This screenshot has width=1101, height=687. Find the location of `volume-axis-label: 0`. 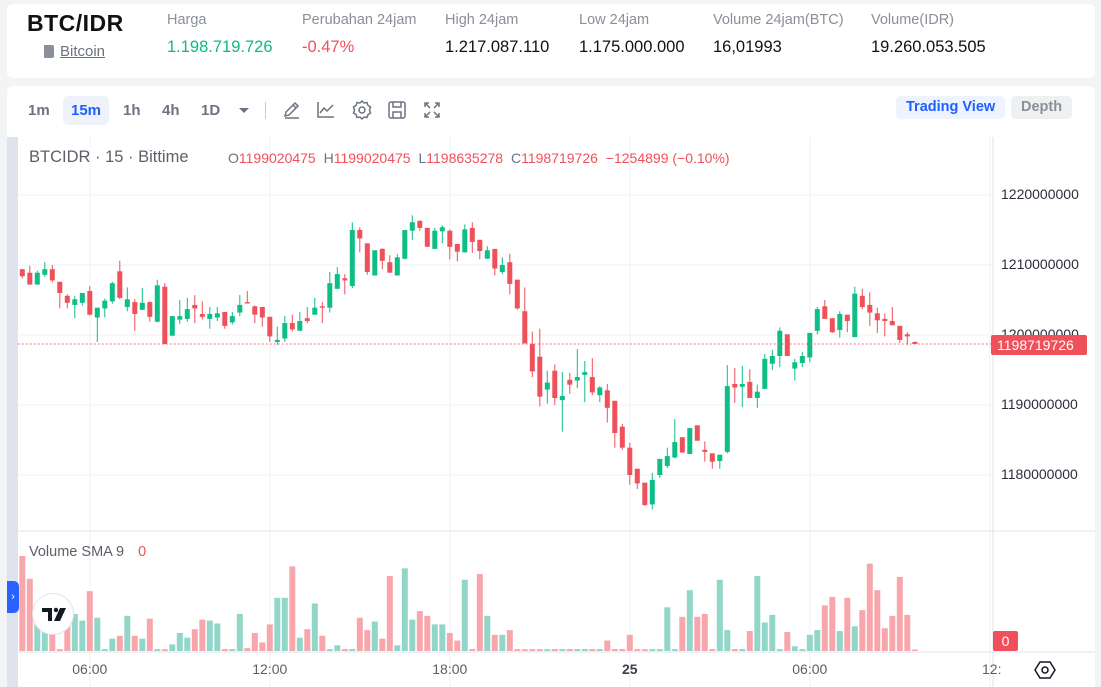

volume-axis-label: 0 is located at coordinates (1005, 641).